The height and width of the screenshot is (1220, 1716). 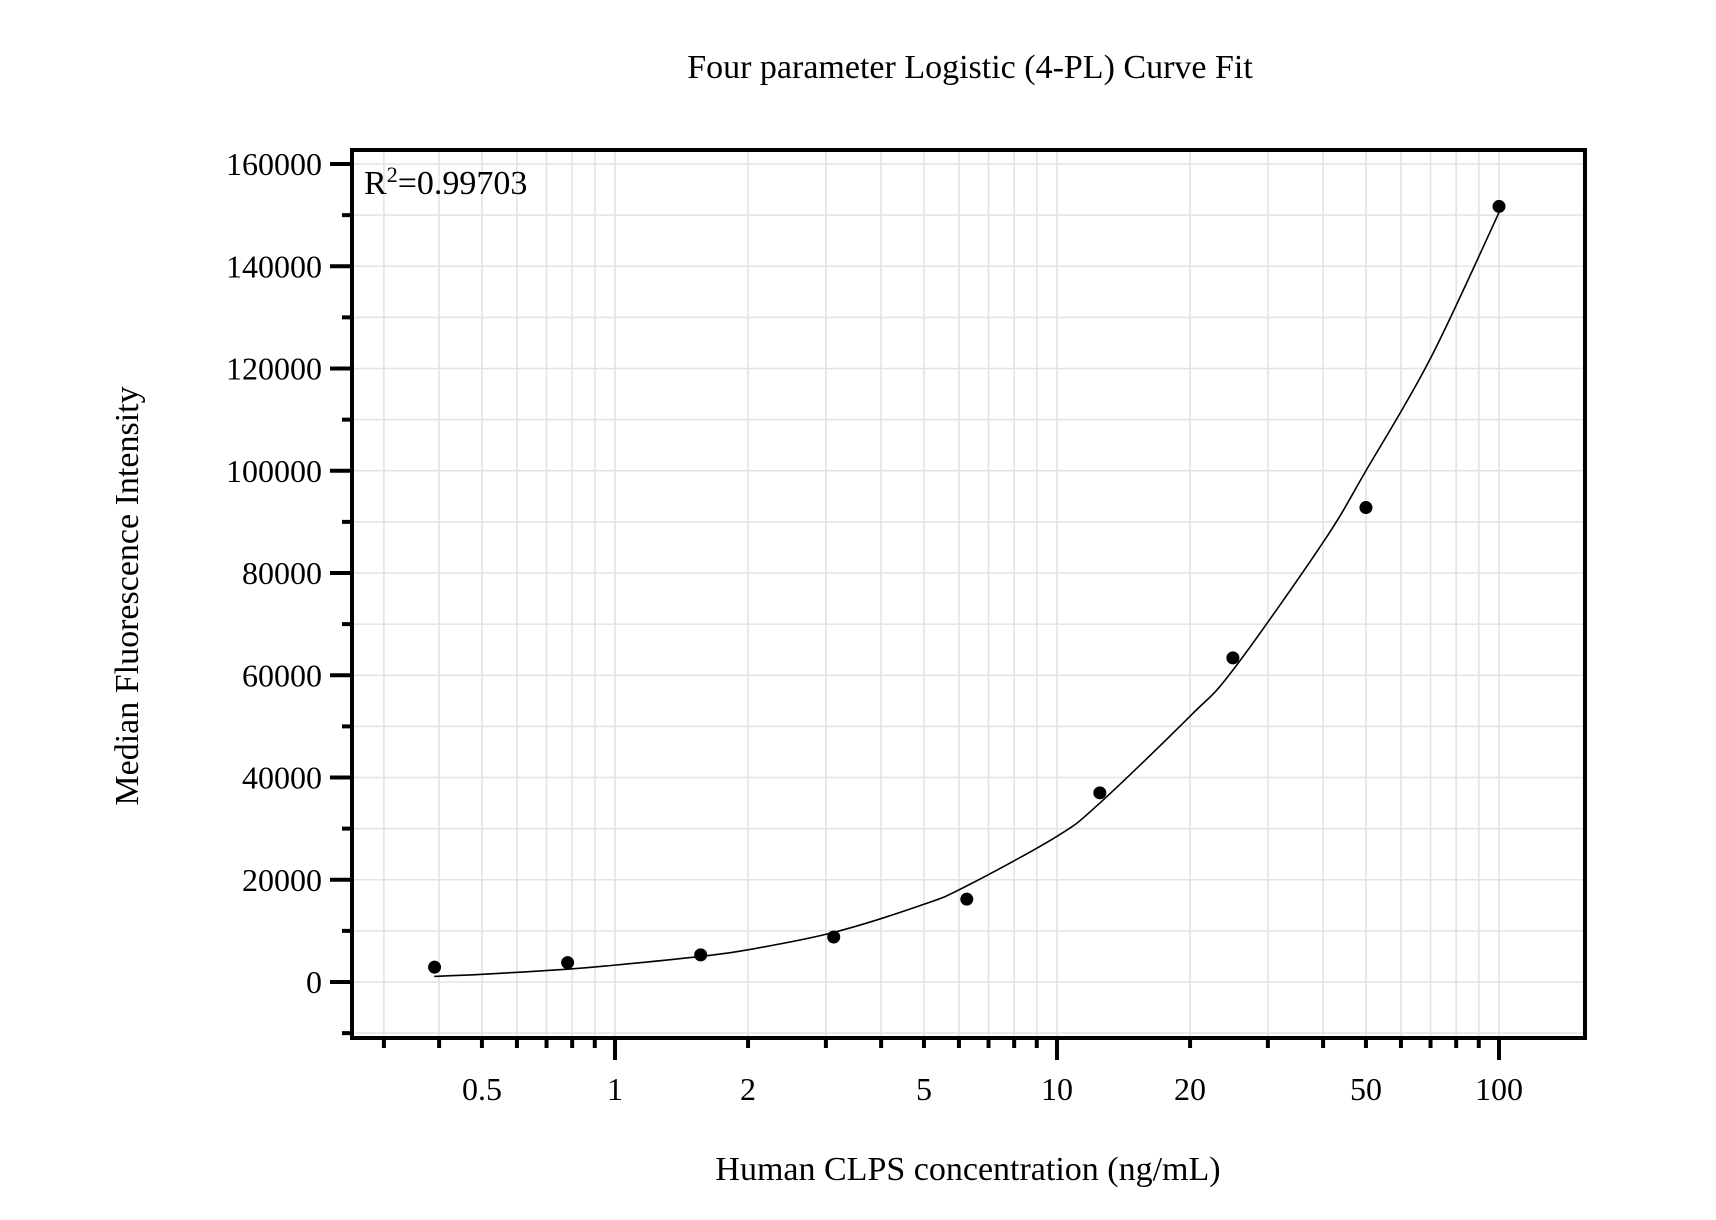 What do you see at coordinates (274, 164) in the screenshot?
I see `y-tick-label: 160000` at bounding box center [274, 164].